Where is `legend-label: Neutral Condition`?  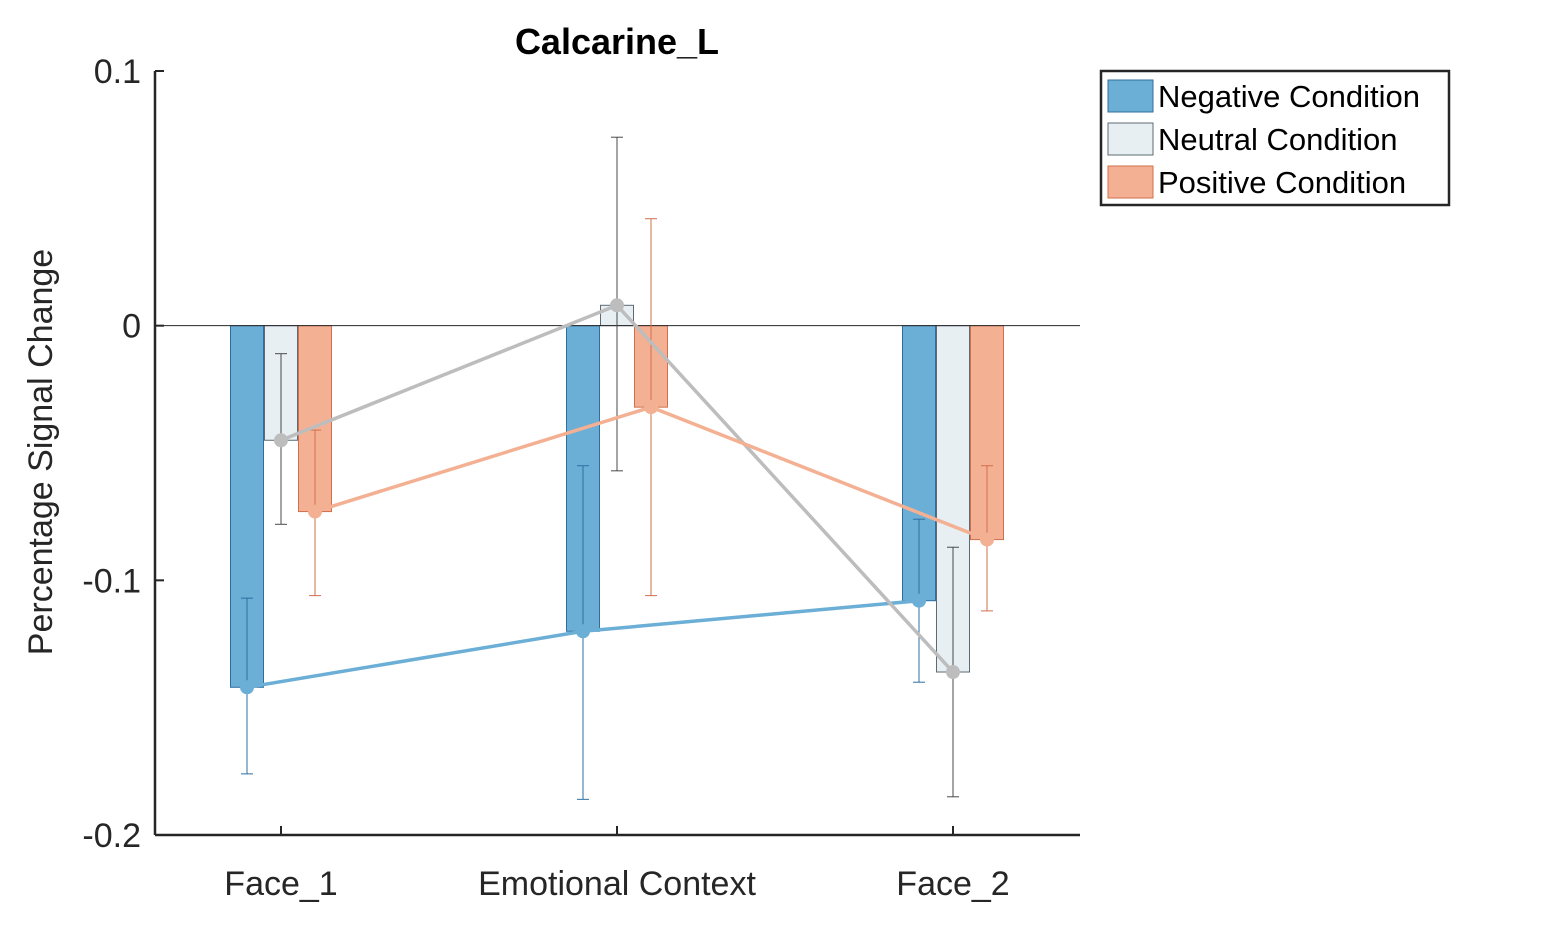
legend-label: Neutral Condition is located at coordinates (1278, 139).